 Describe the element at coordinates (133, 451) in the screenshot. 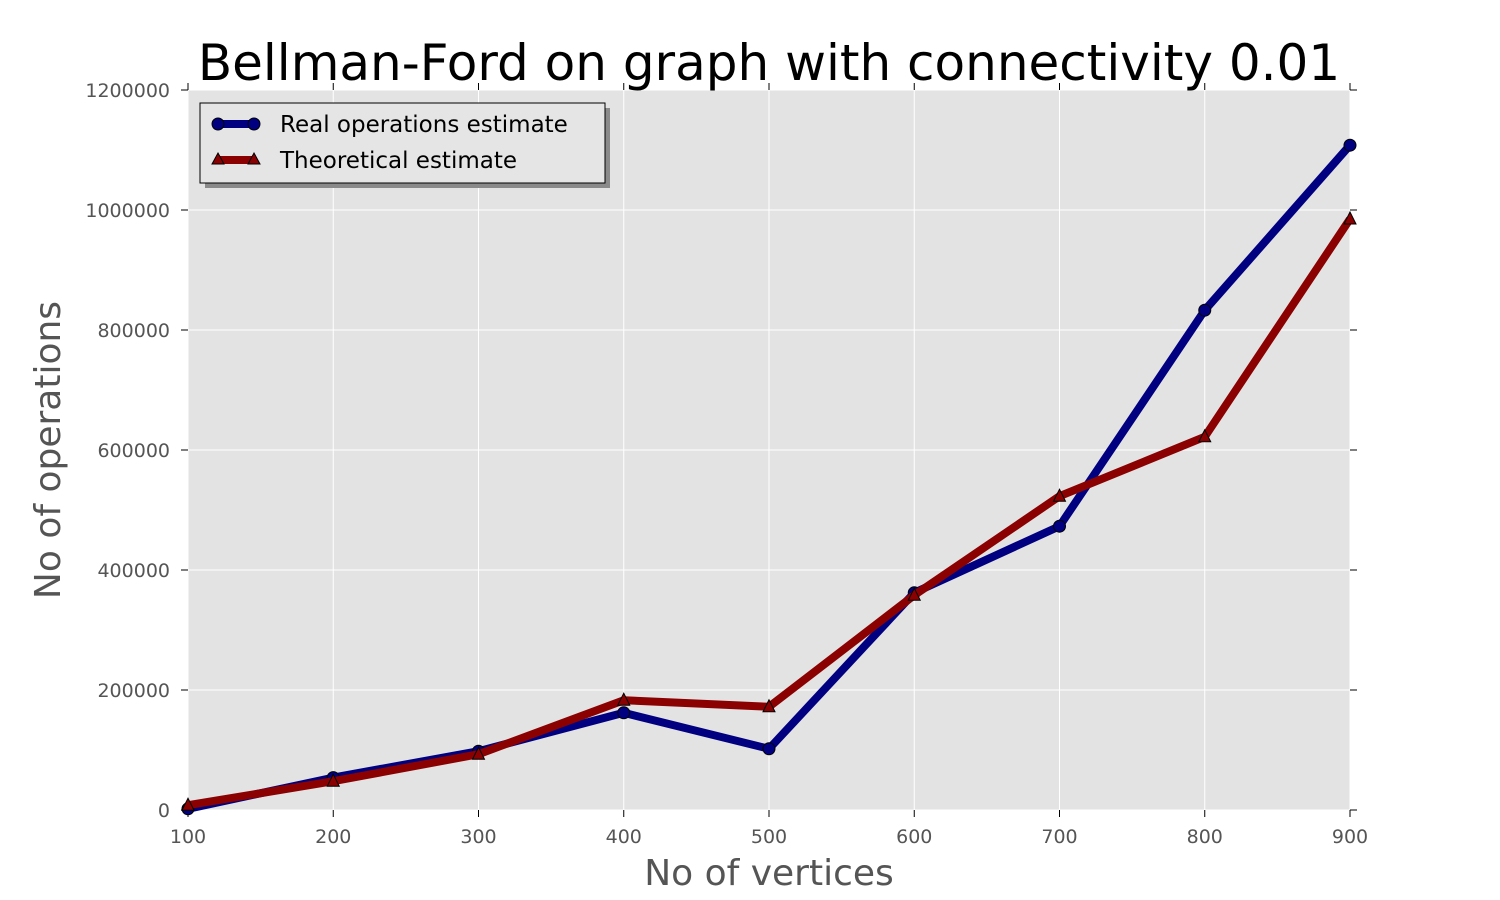

I see `y-tick-label: 600000` at that location.